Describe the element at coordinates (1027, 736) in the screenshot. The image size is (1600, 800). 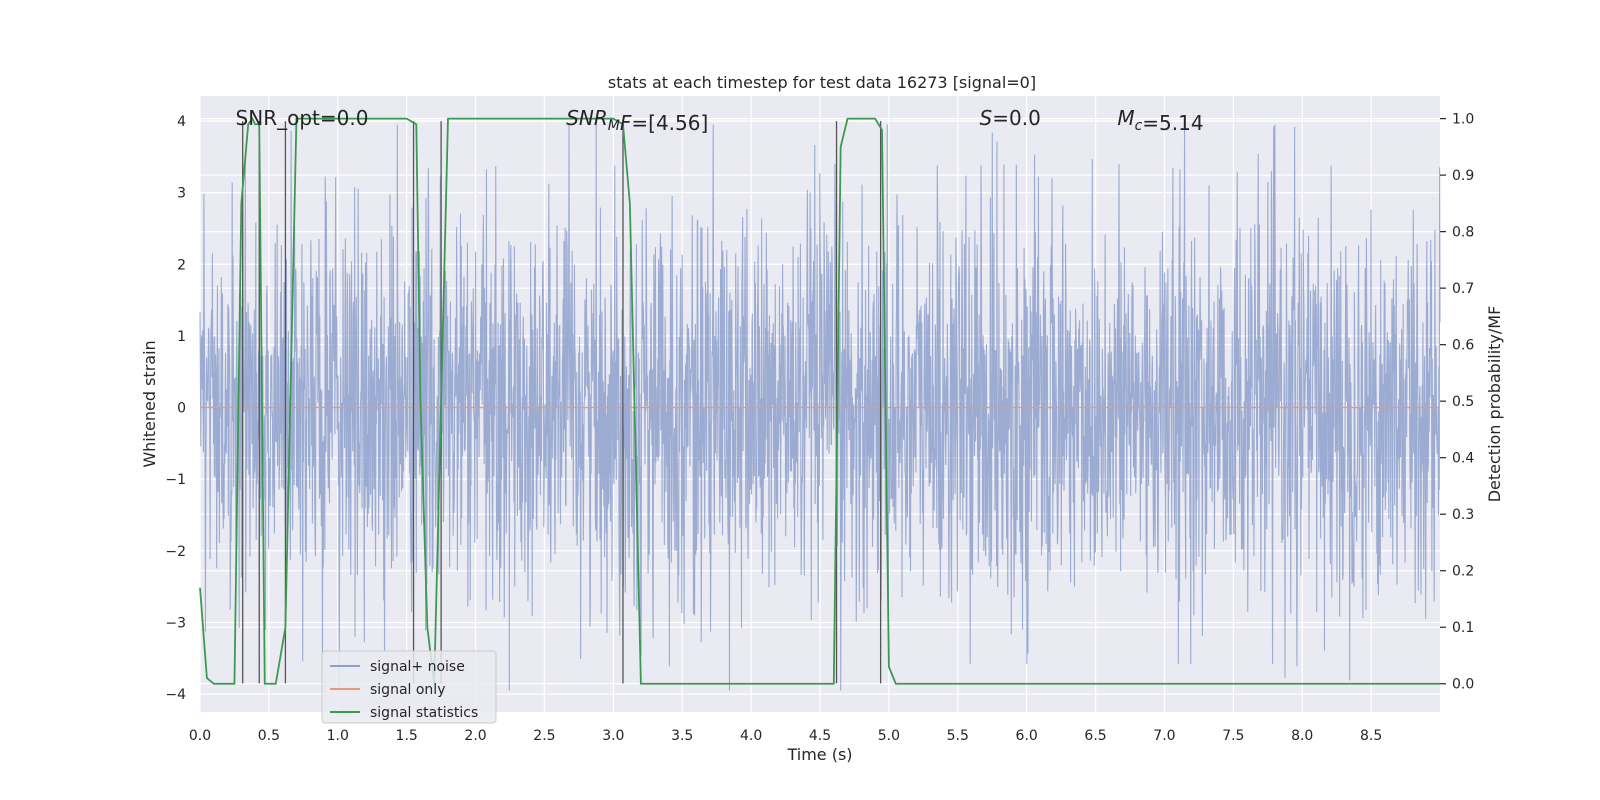
I see `x-tick-label: 6.0` at that location.